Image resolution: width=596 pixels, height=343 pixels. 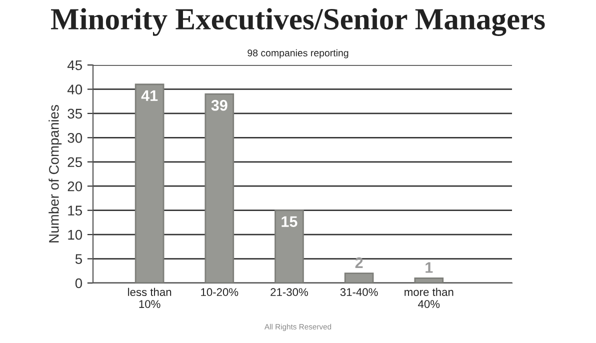 What do you see at coordinates (219, 105) in the screenshot?
I see `data-label: 39` at bounding box center [219, 105].